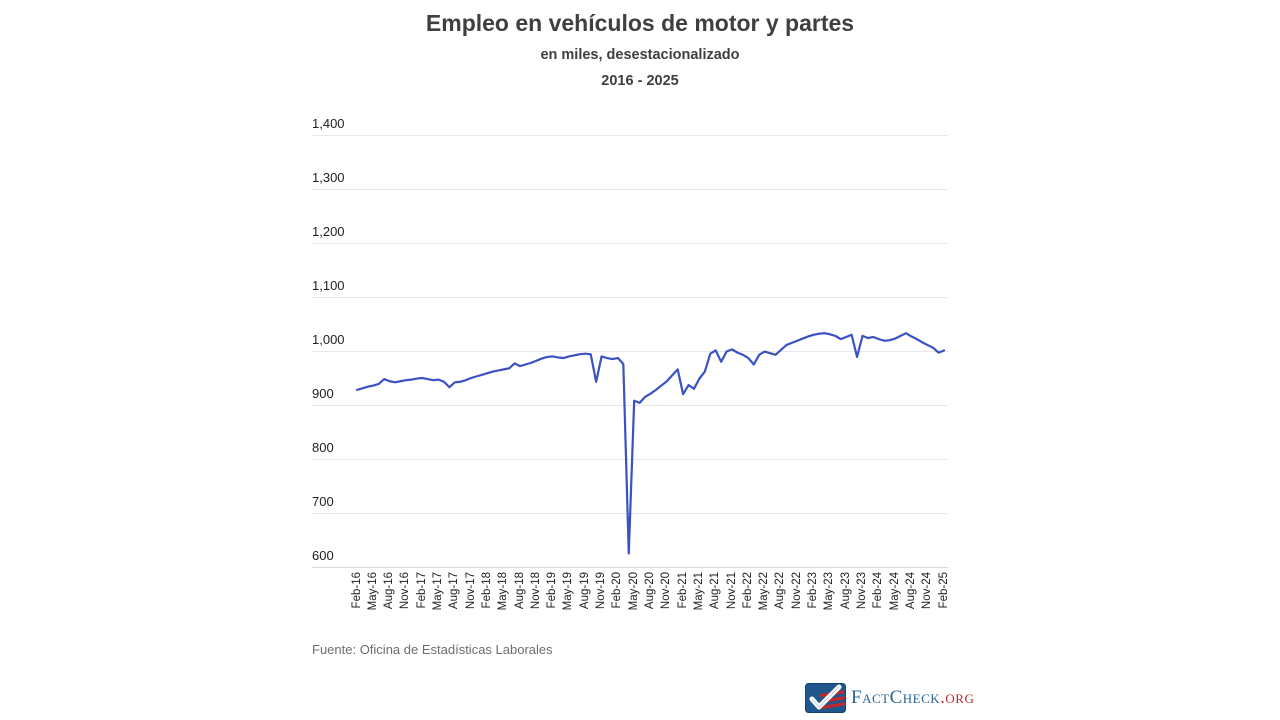  Describe the element at coordinates (323, 447) in the screenshot. I see `y-axis-tick-label: 800` at that location.